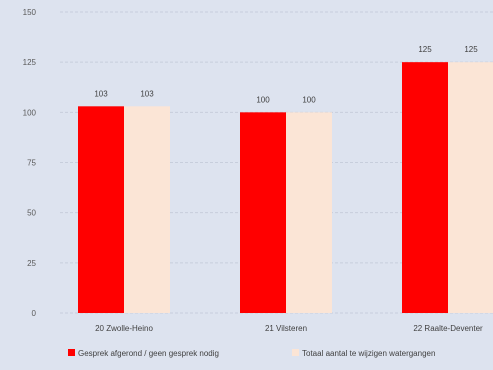 The image size is (493, 370). What do you see at coordinates (448, 328) in the screenshot?
I see `category-label: 22 Raalte-Deventer` at bounding box center [448, 328].